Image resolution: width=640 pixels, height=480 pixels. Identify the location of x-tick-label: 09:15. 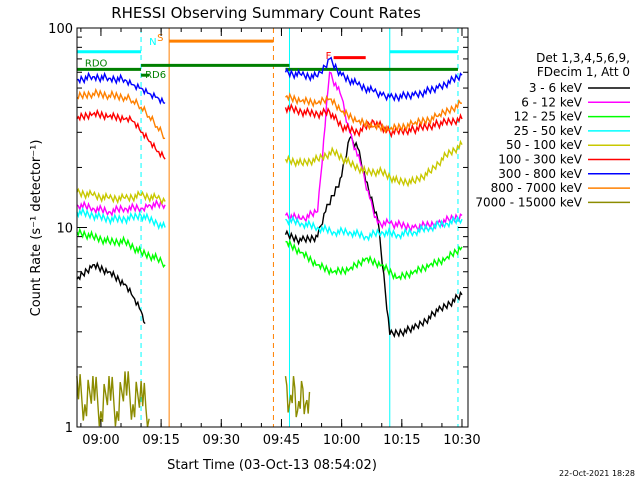
(160, 440).